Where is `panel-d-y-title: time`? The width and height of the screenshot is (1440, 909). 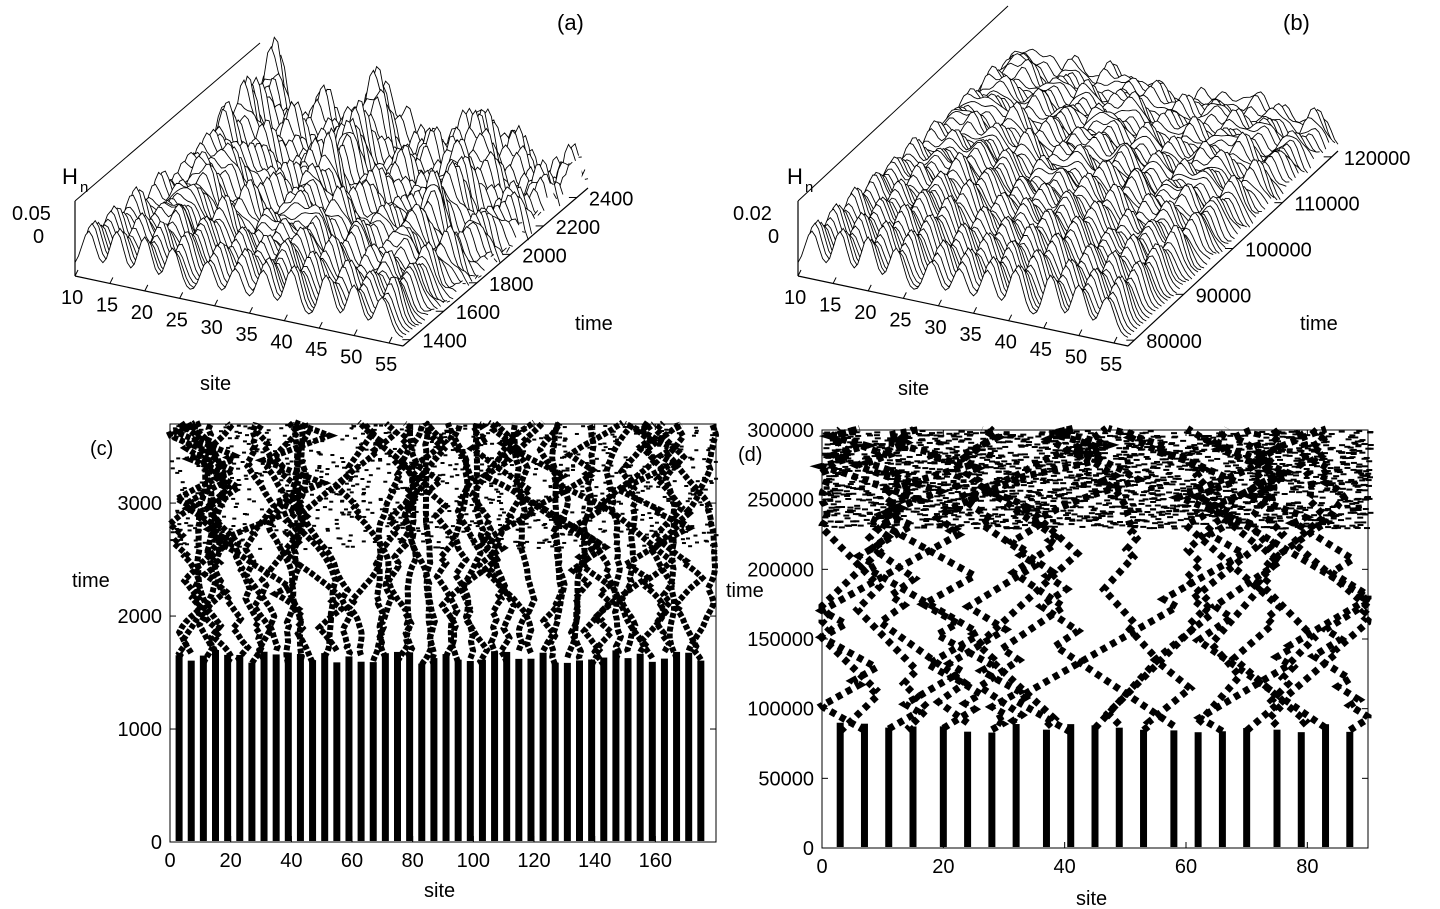 panel-d-y-title: time is located at coordinates (745, 591).